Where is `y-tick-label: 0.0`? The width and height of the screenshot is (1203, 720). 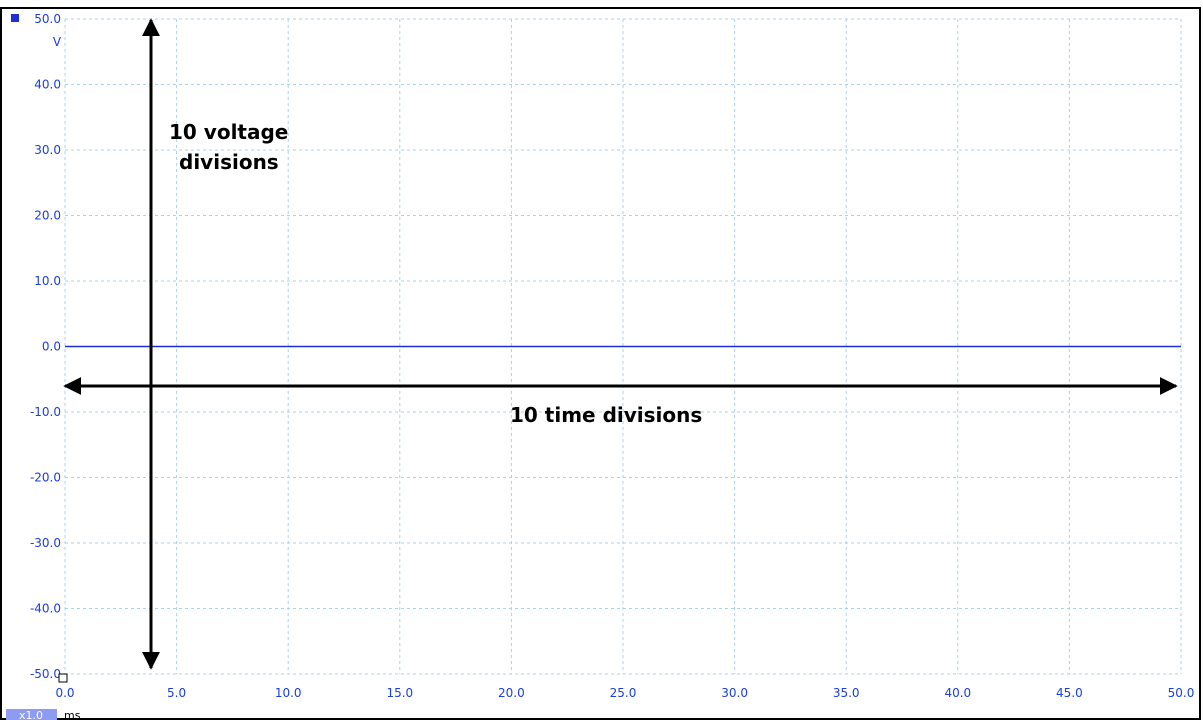
y-tick-label: 0.0 is located at coordinates (51, 347).